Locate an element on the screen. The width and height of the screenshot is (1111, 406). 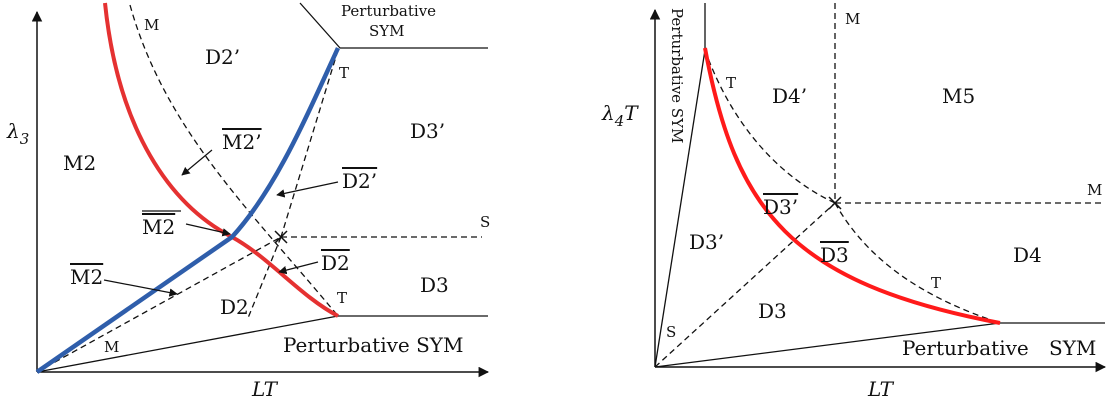
right-label-m-right: M is located at coordinates (1094, 190).